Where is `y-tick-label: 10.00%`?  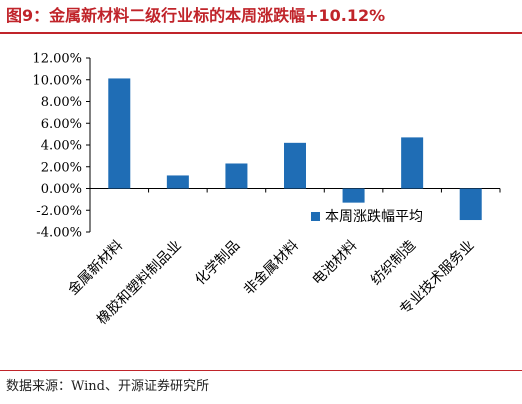
y-tick-label: 10.00% is located at coordinates (57, 80).